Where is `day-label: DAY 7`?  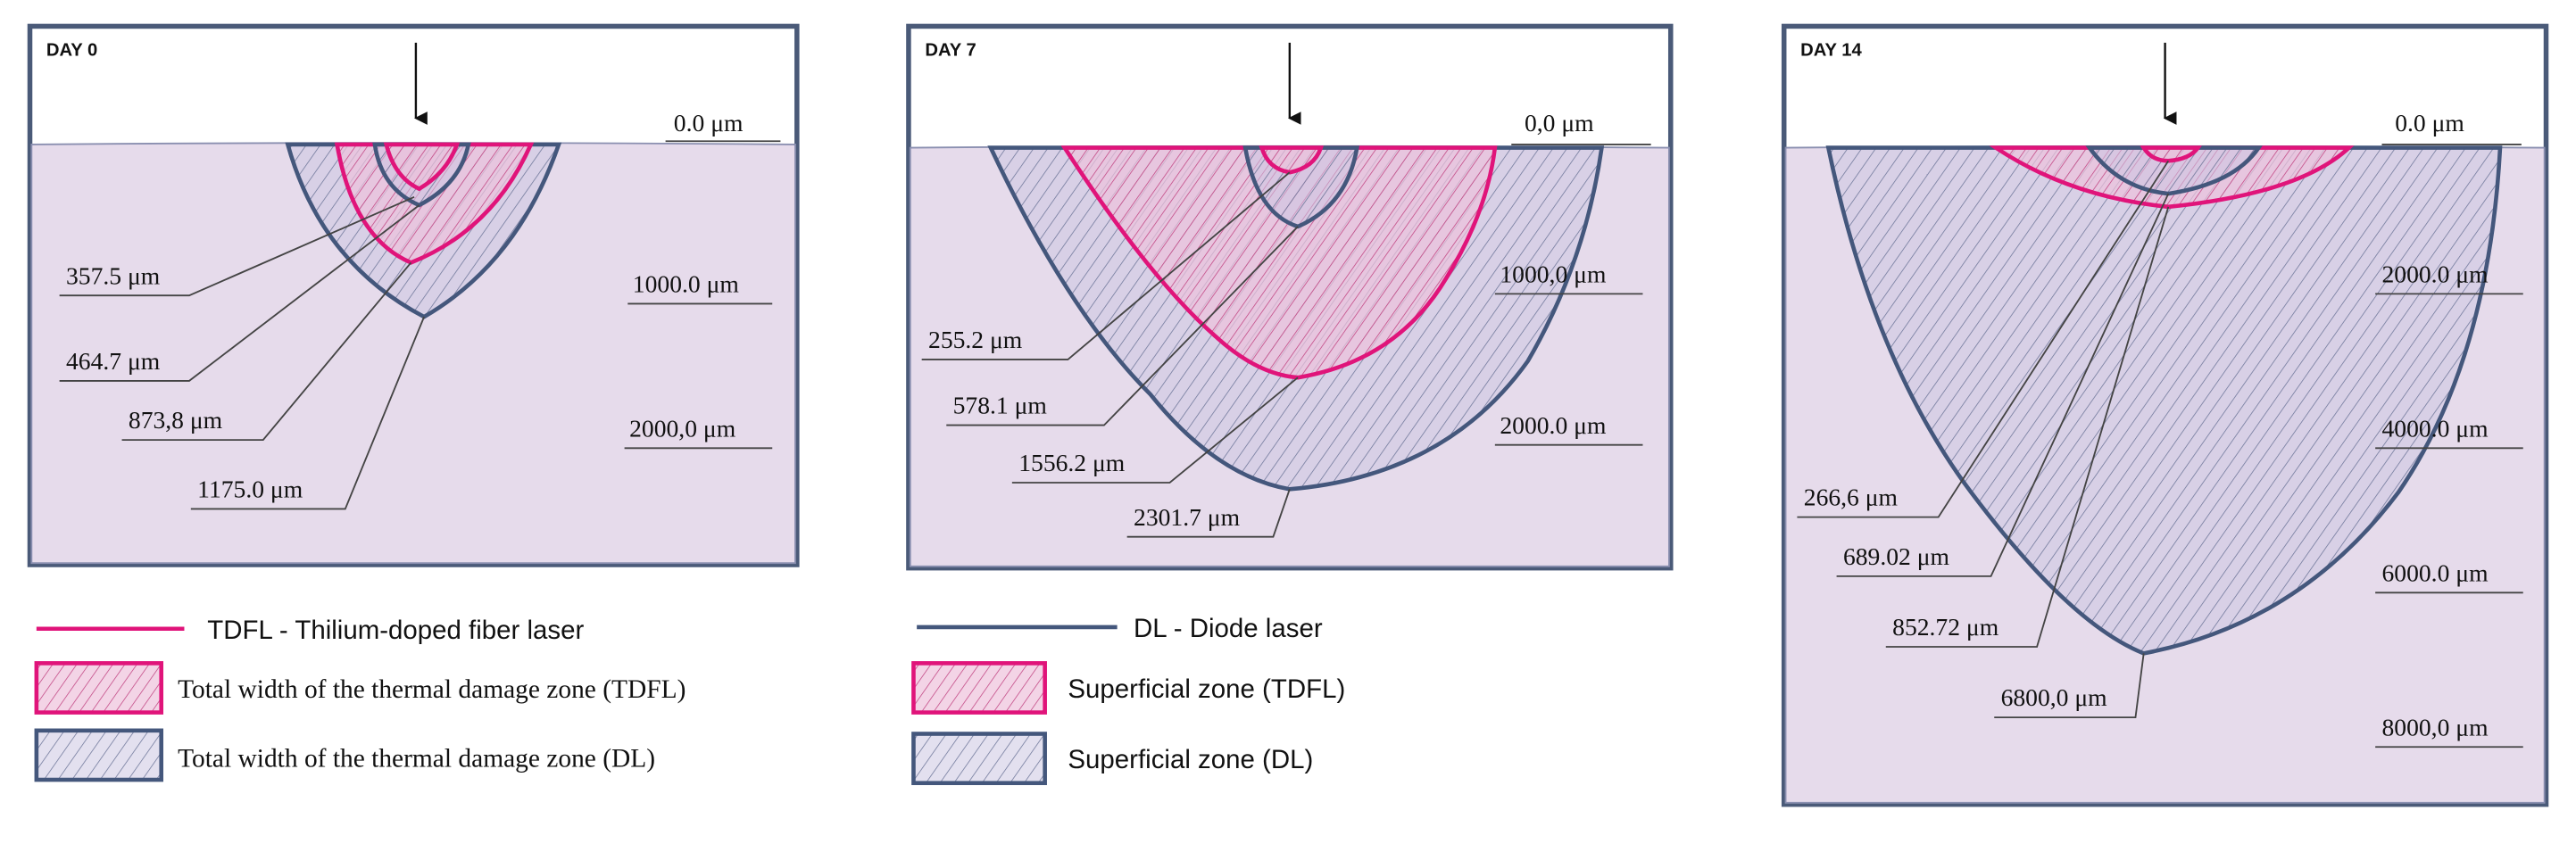 day-label: DAY 7 is located at coordinates (950, 51).